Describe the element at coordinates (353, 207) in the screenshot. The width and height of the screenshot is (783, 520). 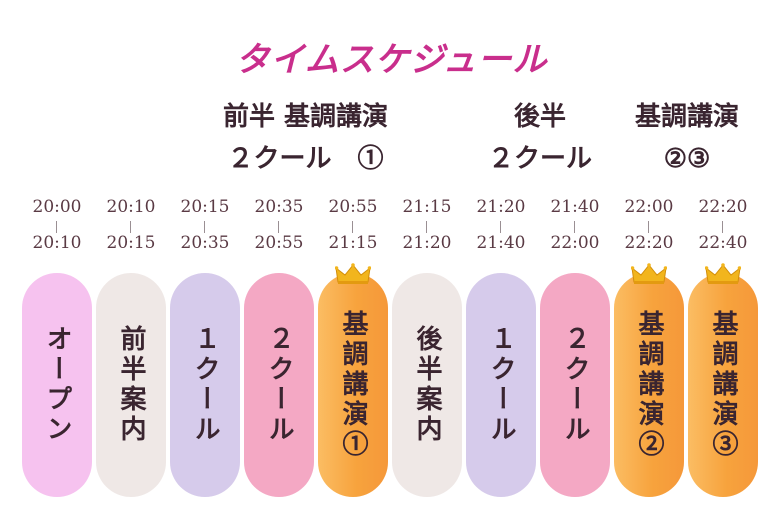
I see `start-time: 20:55` at that location.